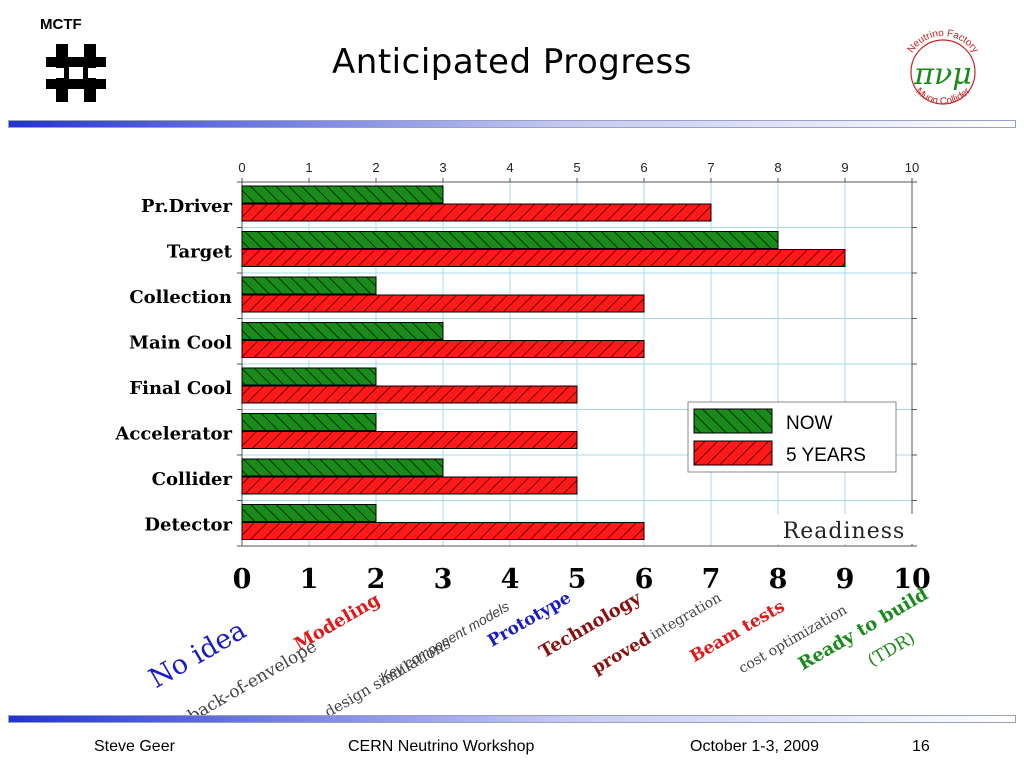  I want to click on scale-number: 10, so click(912, 579).